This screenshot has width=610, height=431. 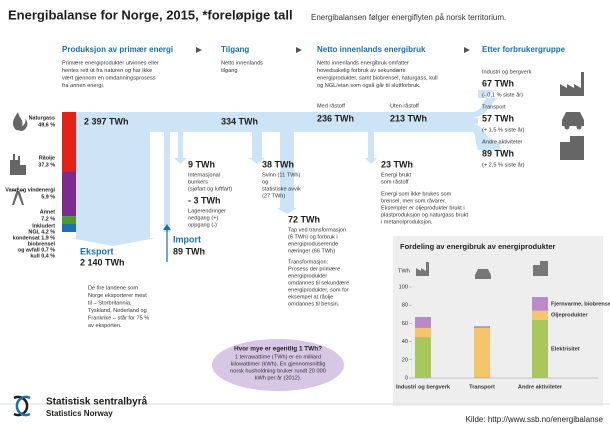 What do you see at coordinates (113, 288) in the screenshot?
I see `label: De fire landene som` at bounding box center [113, 288].